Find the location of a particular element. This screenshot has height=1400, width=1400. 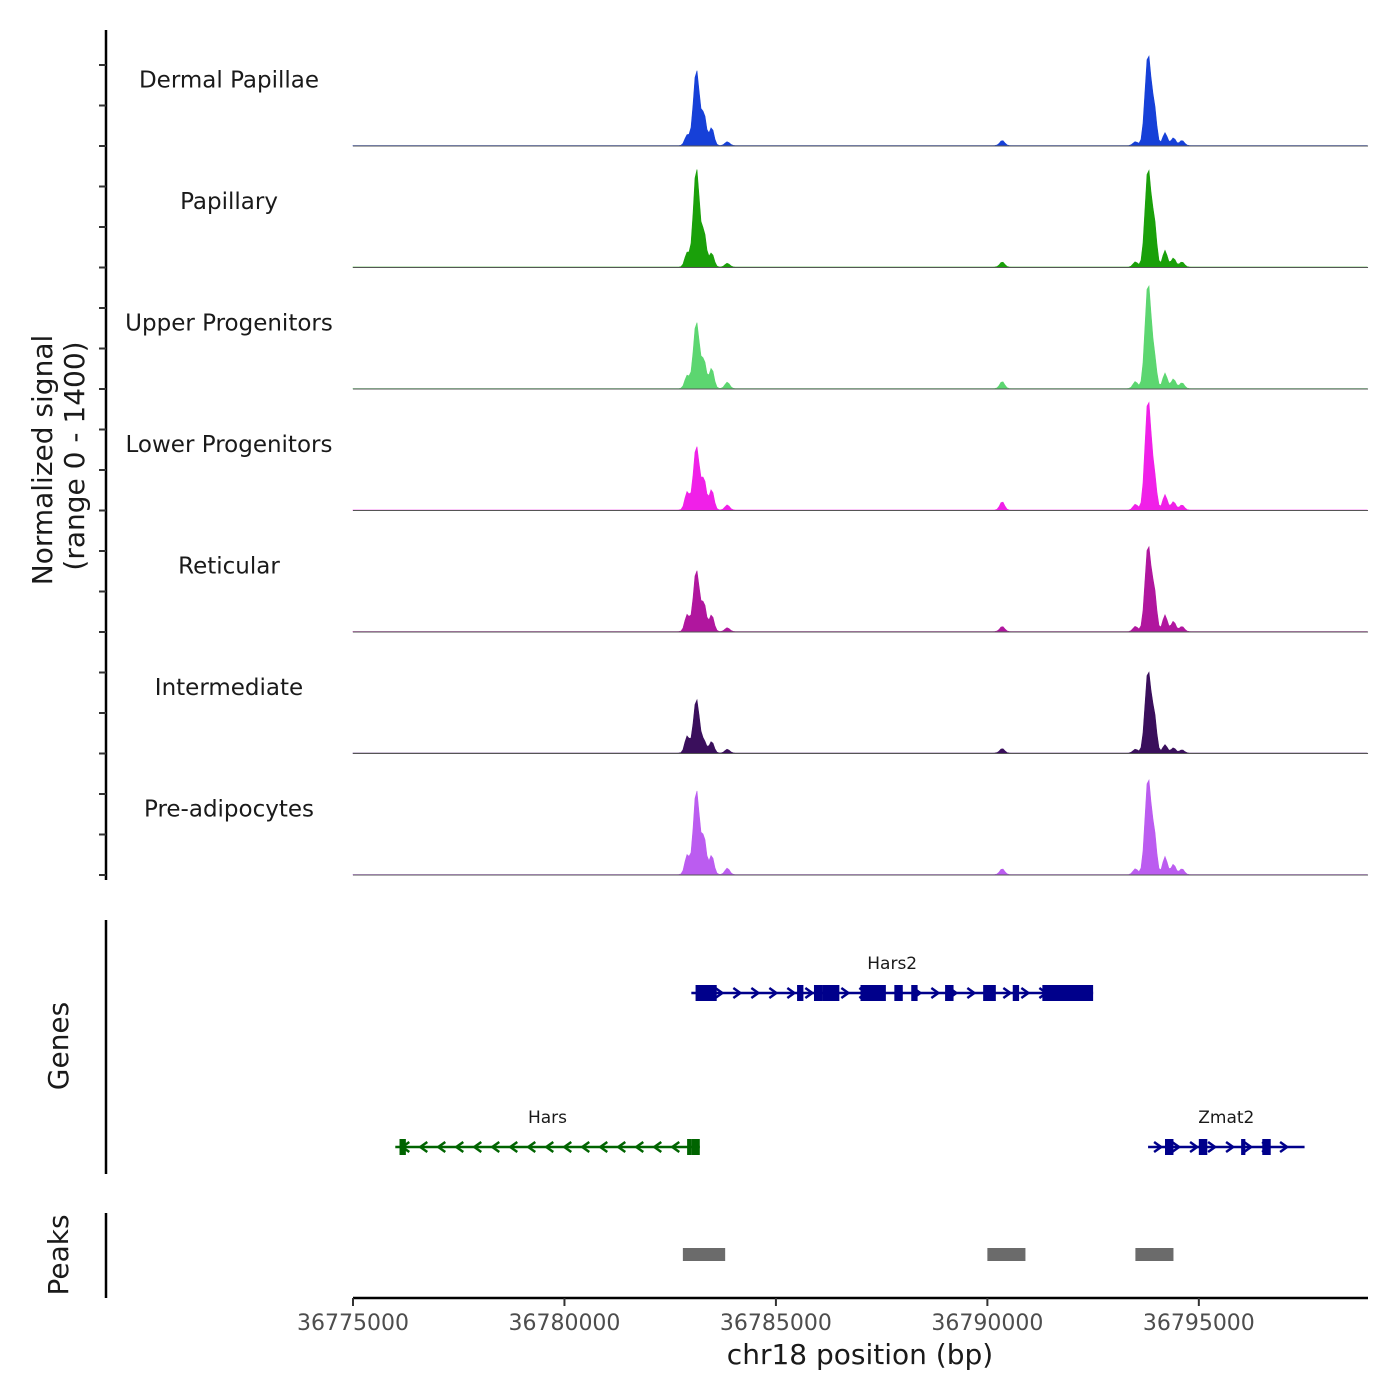

gene-label: Hars2 is located at coordinates (892, 964).